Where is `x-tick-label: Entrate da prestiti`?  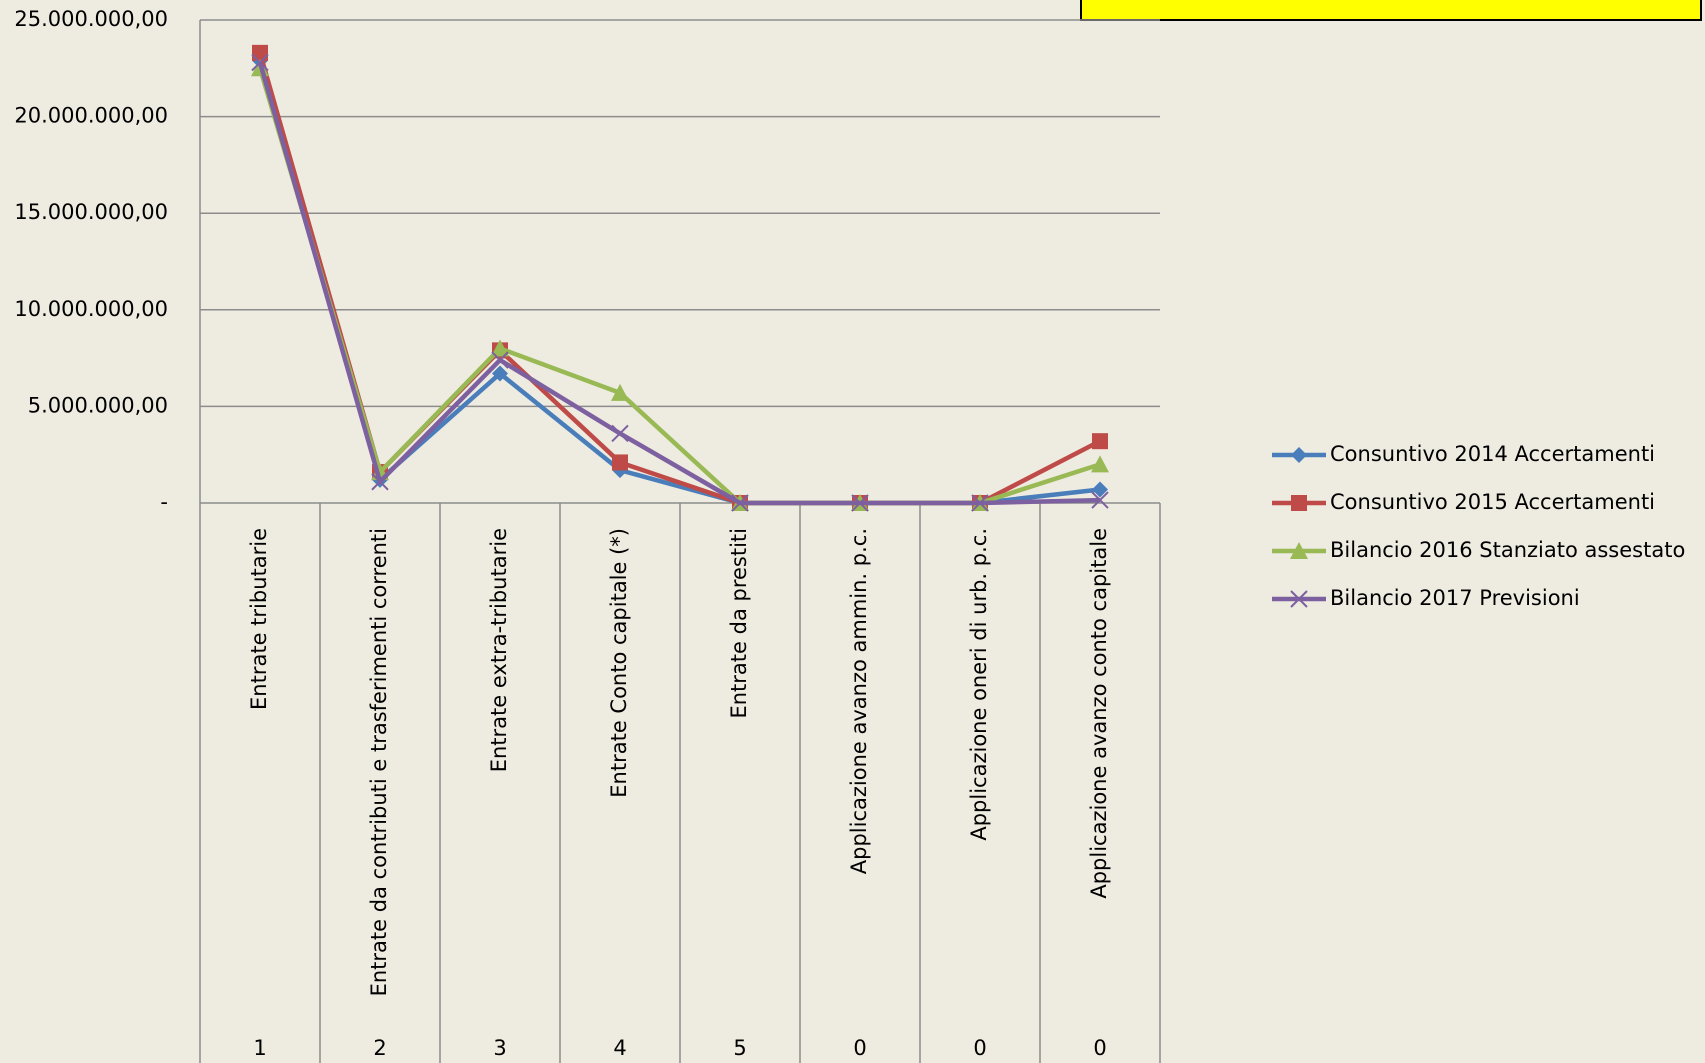
x-tick-label: Entrate da prestiti is located at coordinates (739, 623).